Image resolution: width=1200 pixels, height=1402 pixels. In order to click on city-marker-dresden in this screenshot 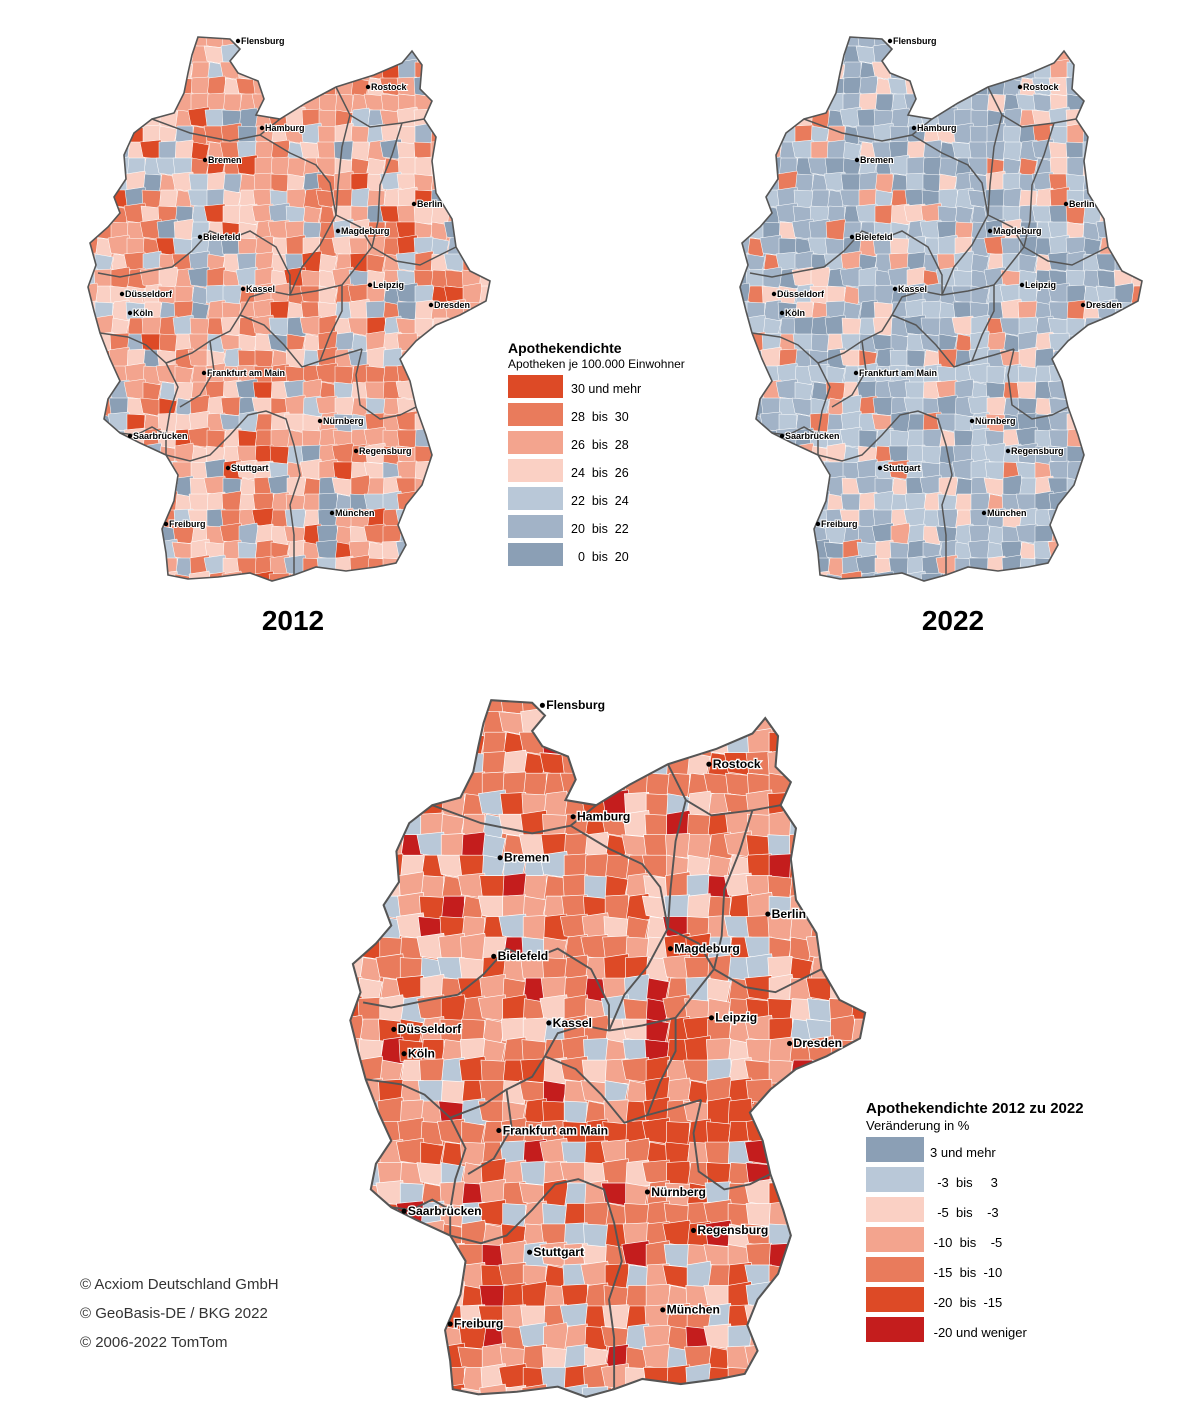, I will do `click(790, 1043)`.